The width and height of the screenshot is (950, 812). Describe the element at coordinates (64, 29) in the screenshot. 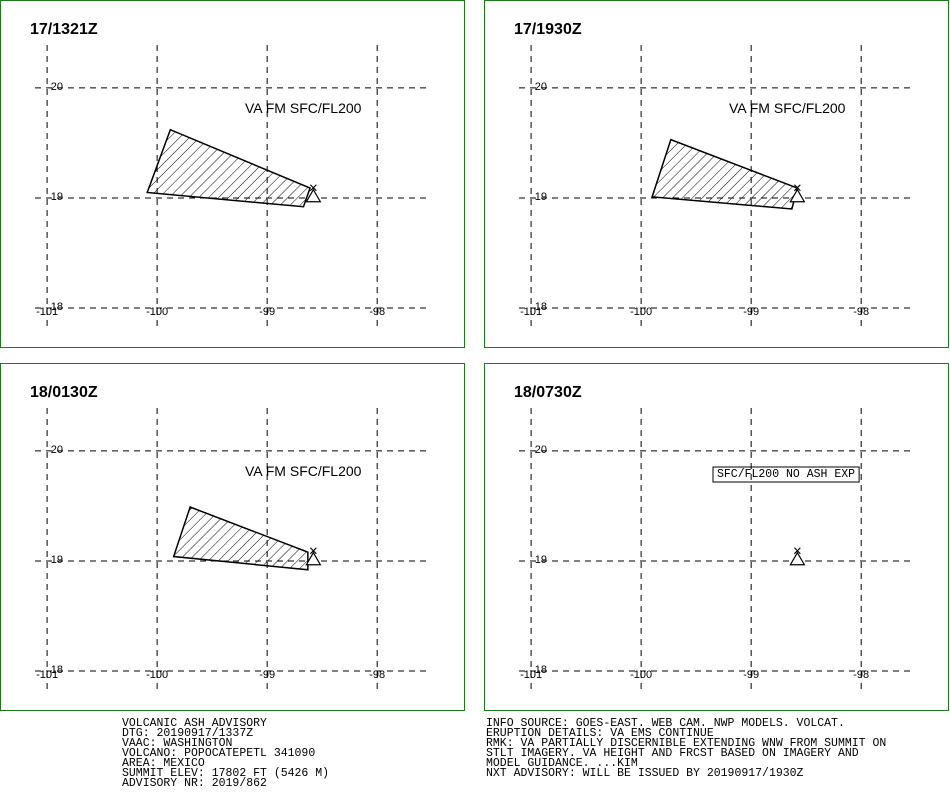

I see `panel-time: 17/1321Z` at that location.